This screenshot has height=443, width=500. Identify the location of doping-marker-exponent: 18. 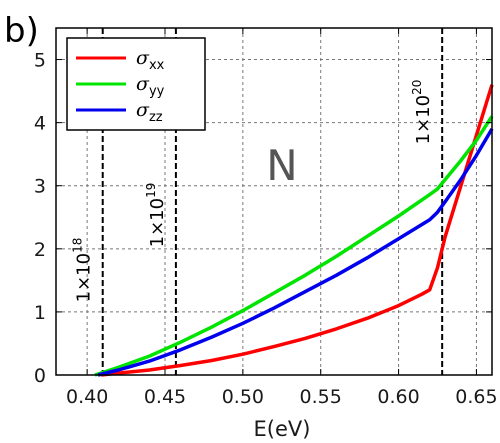
(78, 245).